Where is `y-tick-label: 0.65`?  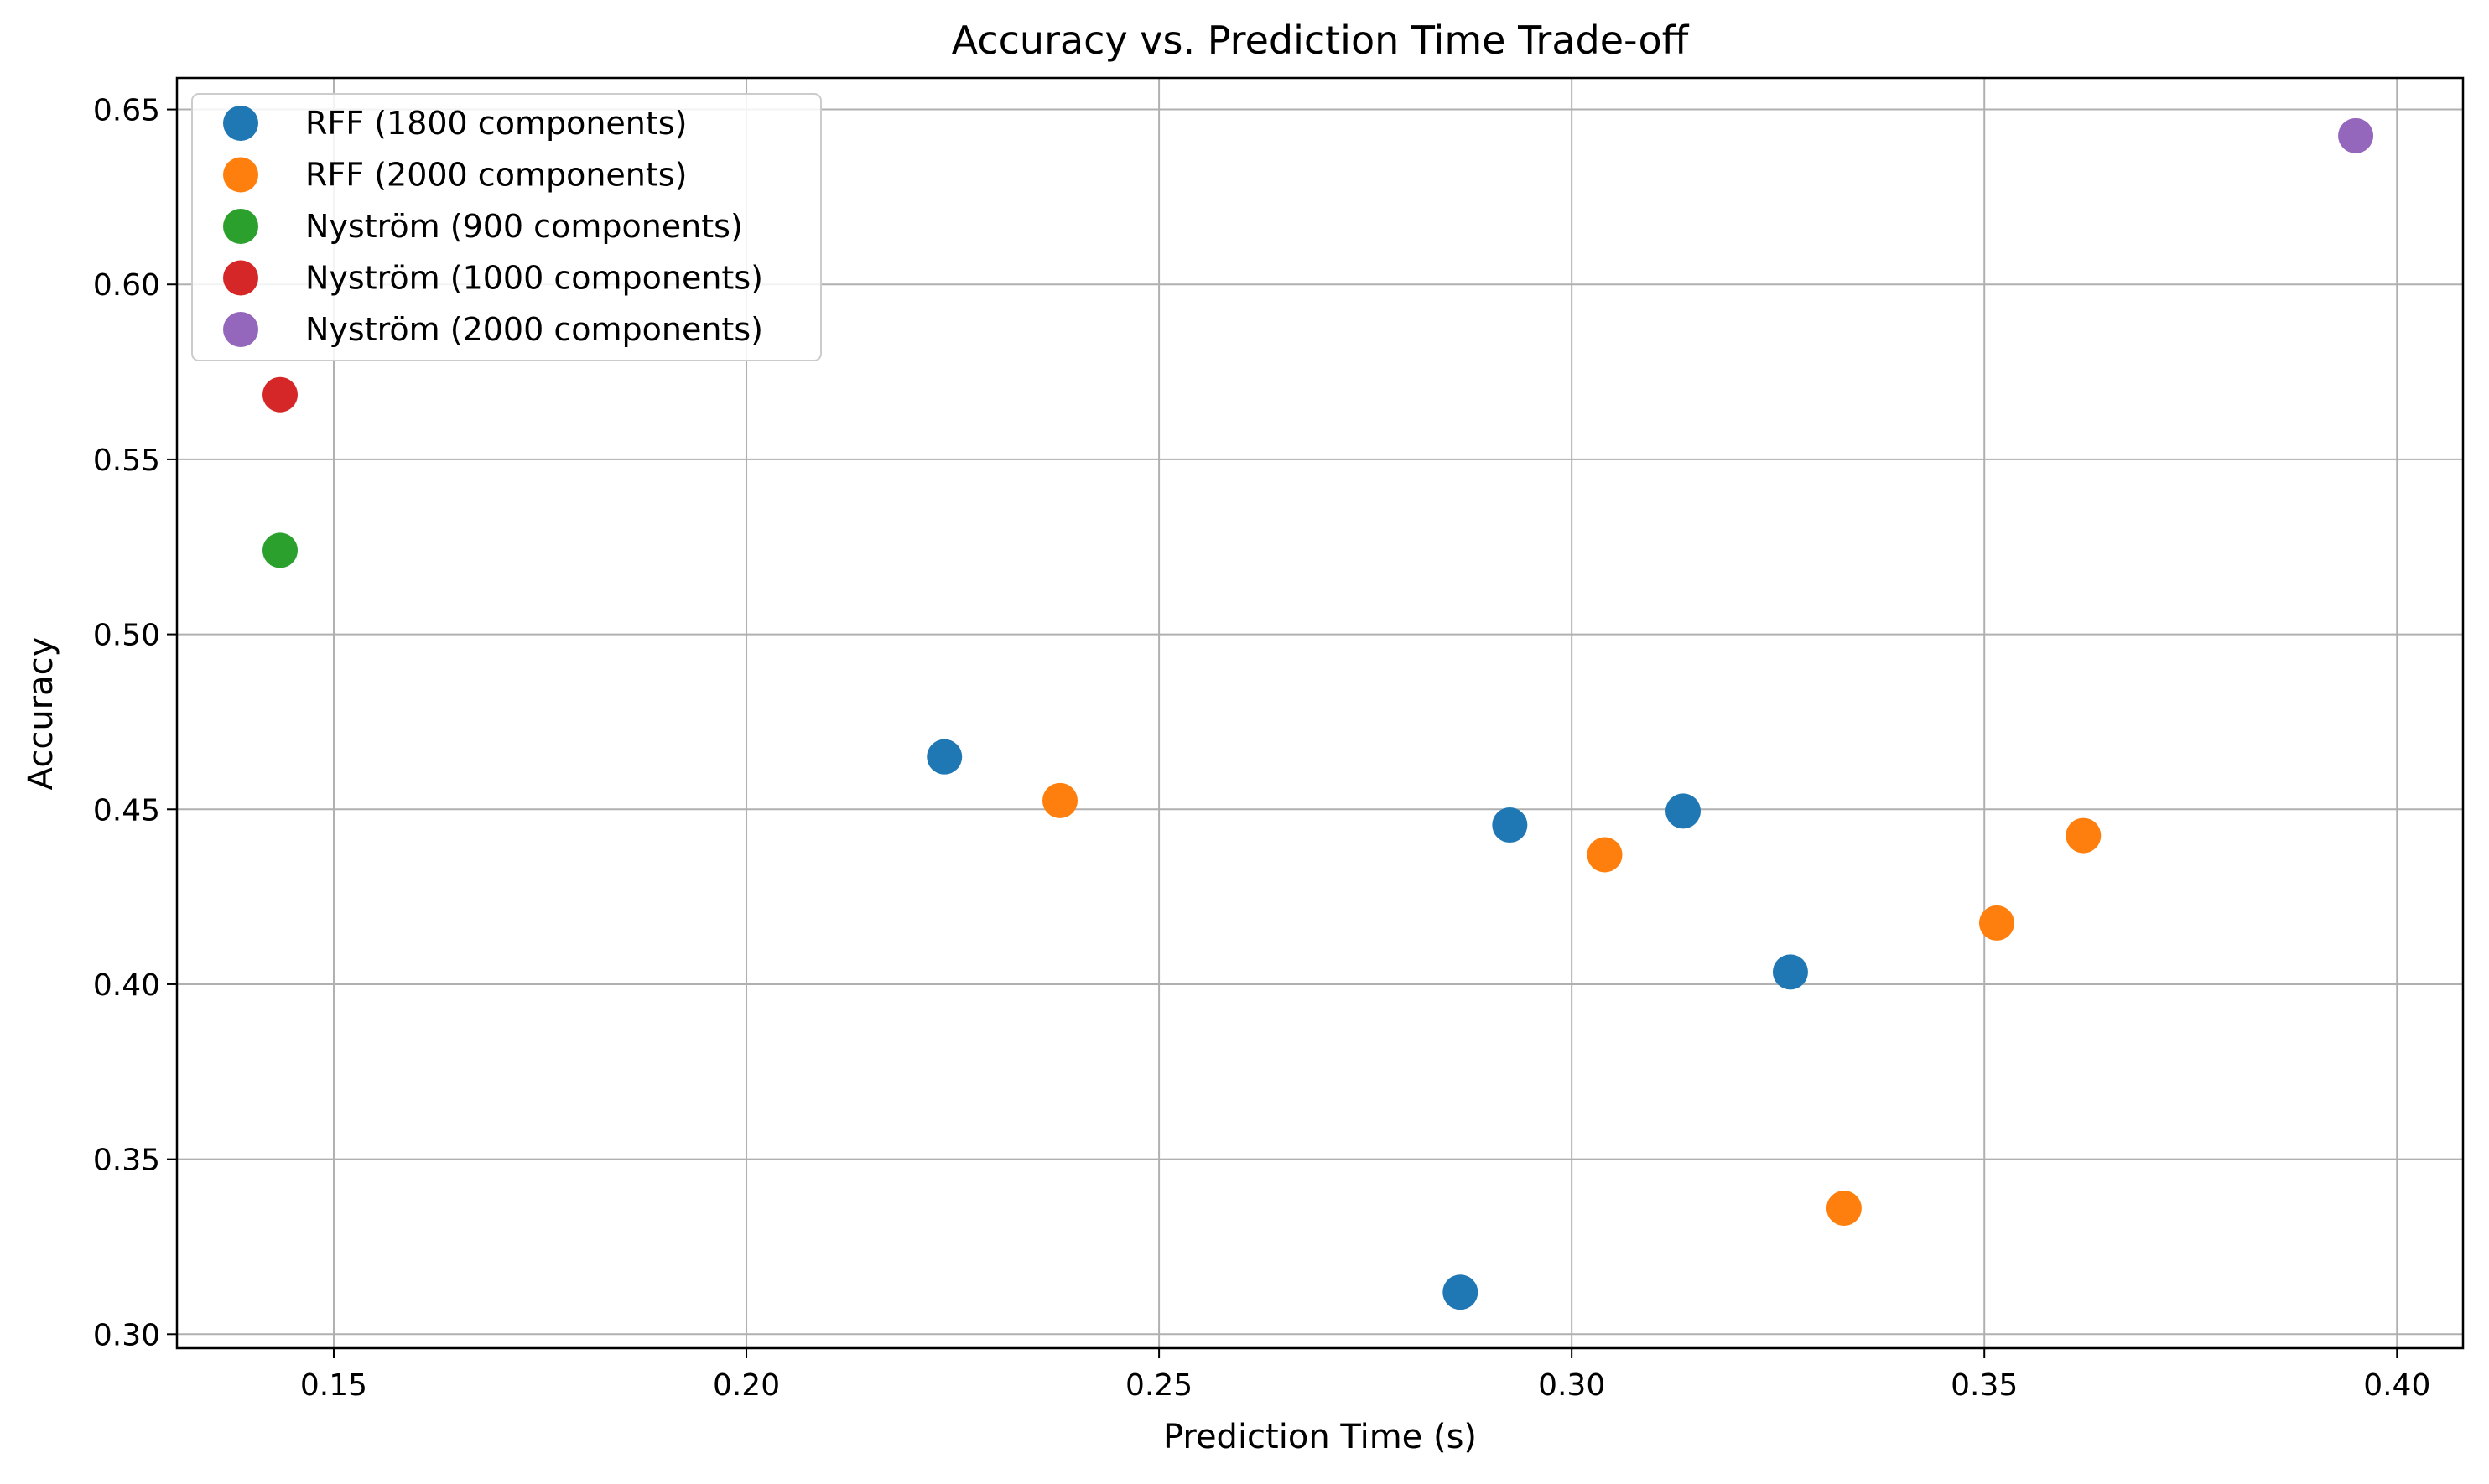 y-tick-label: 0.65 is located at coordinates (126, 111).